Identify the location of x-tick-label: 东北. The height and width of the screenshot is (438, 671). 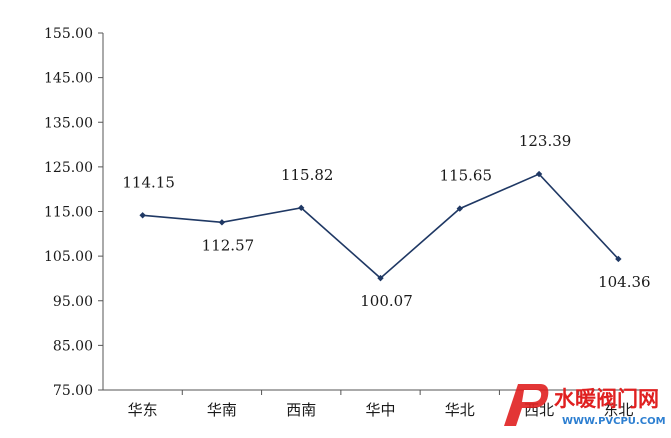
(618, 410).